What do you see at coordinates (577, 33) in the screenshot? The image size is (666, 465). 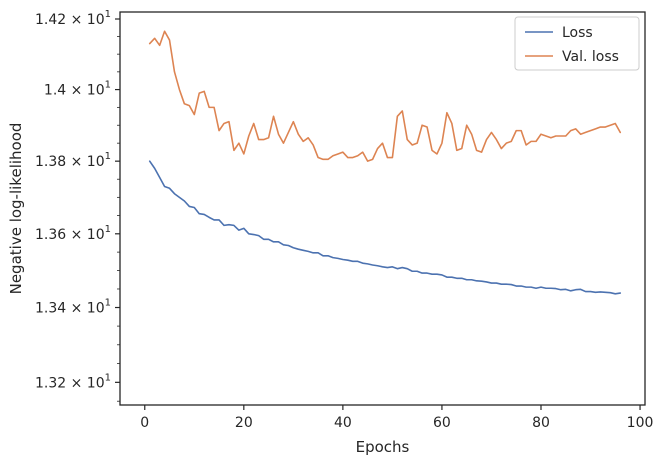 I see `legend-label-loss: Loss` at bounding box center [577, 33].